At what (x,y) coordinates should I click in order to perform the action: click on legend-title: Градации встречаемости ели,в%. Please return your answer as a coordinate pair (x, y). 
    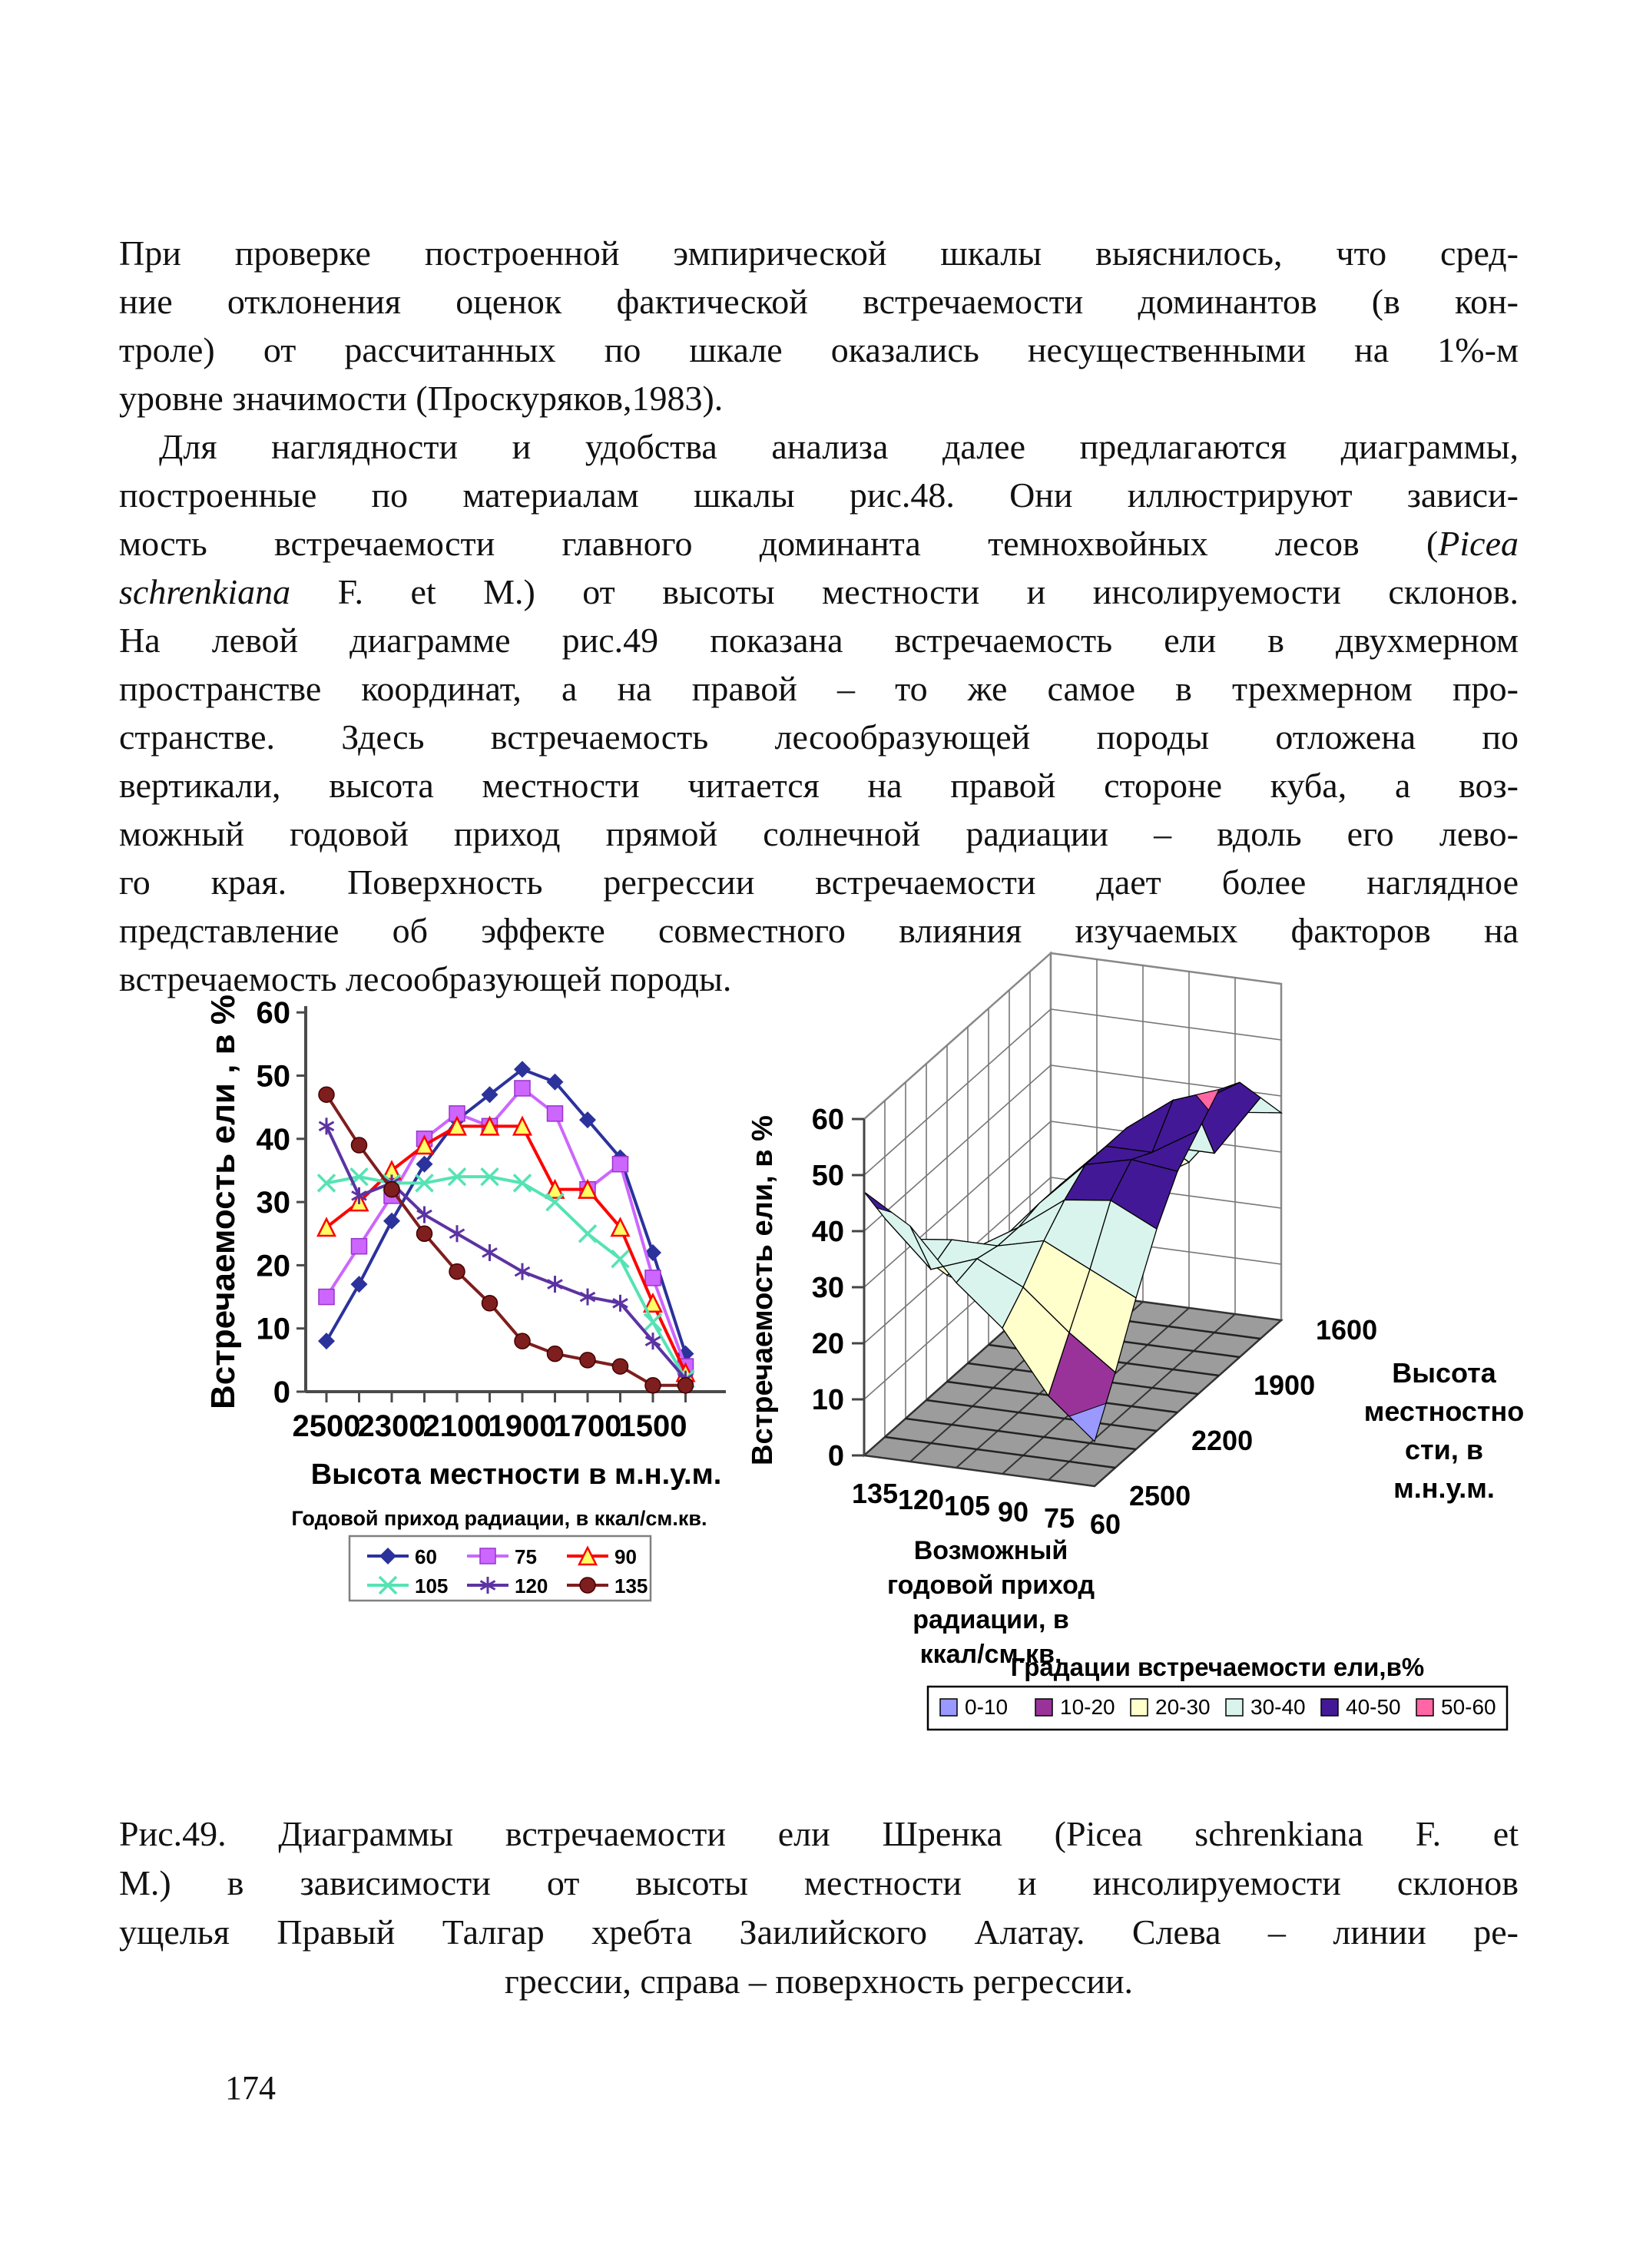
    Looking at the image, I should click on (1217, 1667).